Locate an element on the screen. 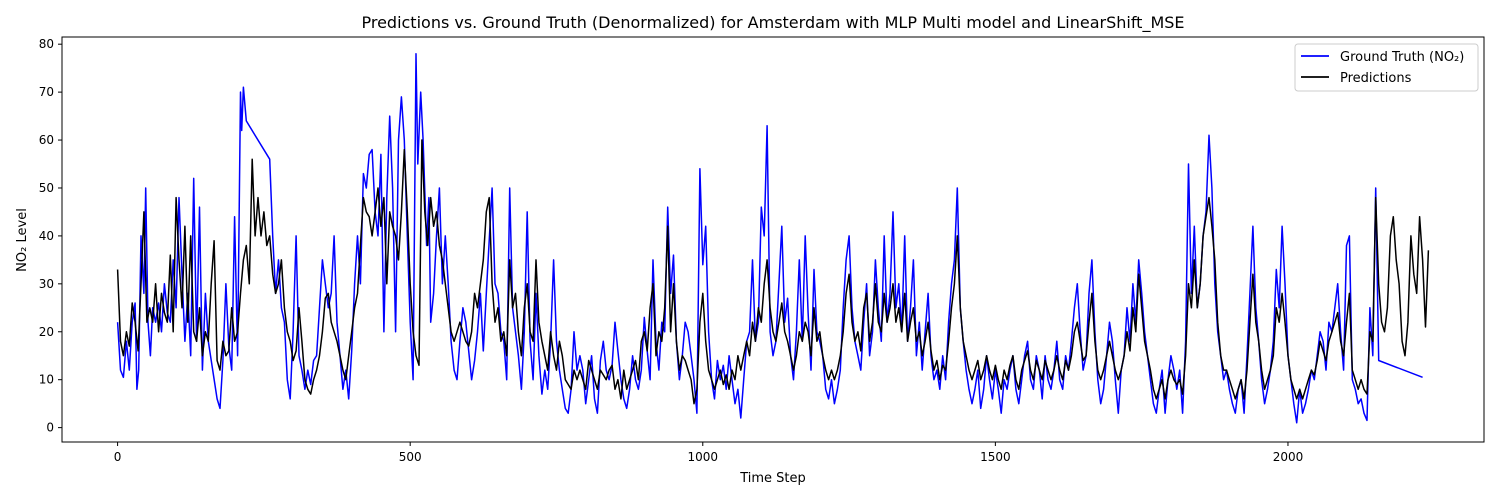  legend-label: Predictions is located at coordinates (1376, 78).